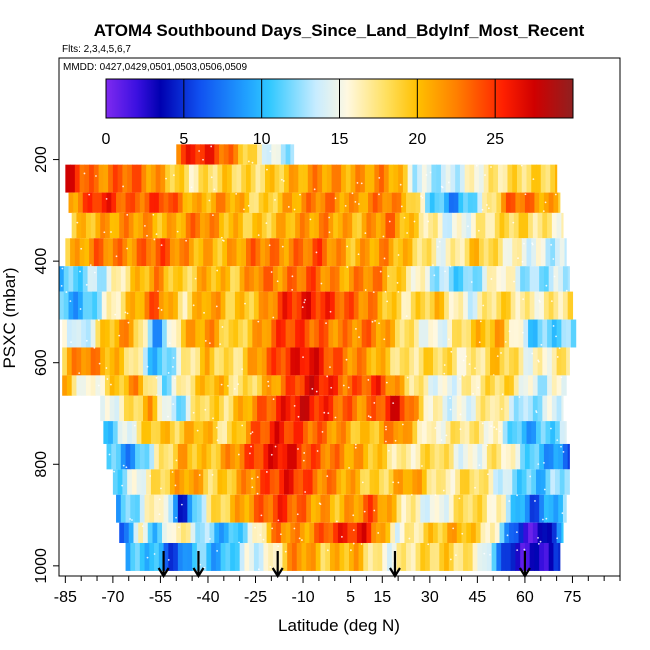 The width and height of the screenshot is (650, 650). What do you see at coordinates (183, 139) in the screenshot?
I see `colorbar-tick-label: 5` at bounding box center [183, 139].